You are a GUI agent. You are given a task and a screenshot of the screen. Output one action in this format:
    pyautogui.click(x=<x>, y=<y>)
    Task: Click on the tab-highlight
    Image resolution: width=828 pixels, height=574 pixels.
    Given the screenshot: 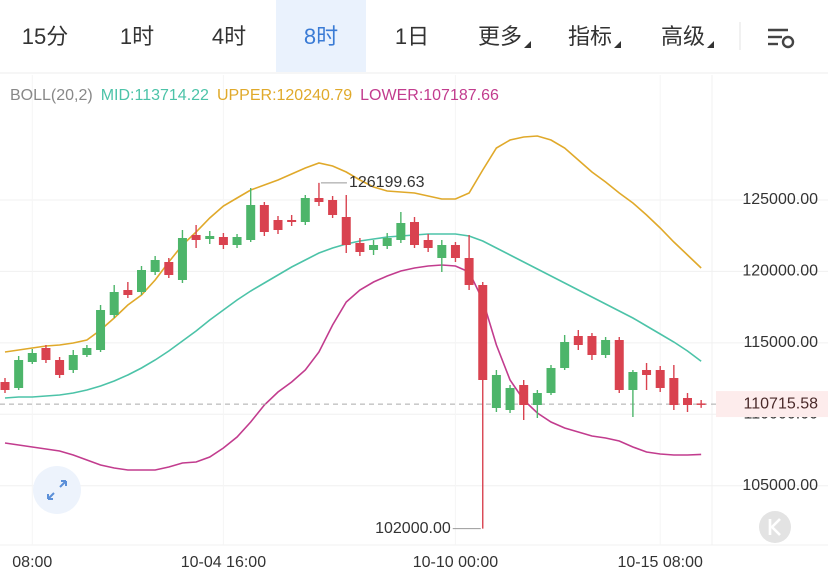 What is the action you would take?
    pyautogui.click(x=321, y=36)
    